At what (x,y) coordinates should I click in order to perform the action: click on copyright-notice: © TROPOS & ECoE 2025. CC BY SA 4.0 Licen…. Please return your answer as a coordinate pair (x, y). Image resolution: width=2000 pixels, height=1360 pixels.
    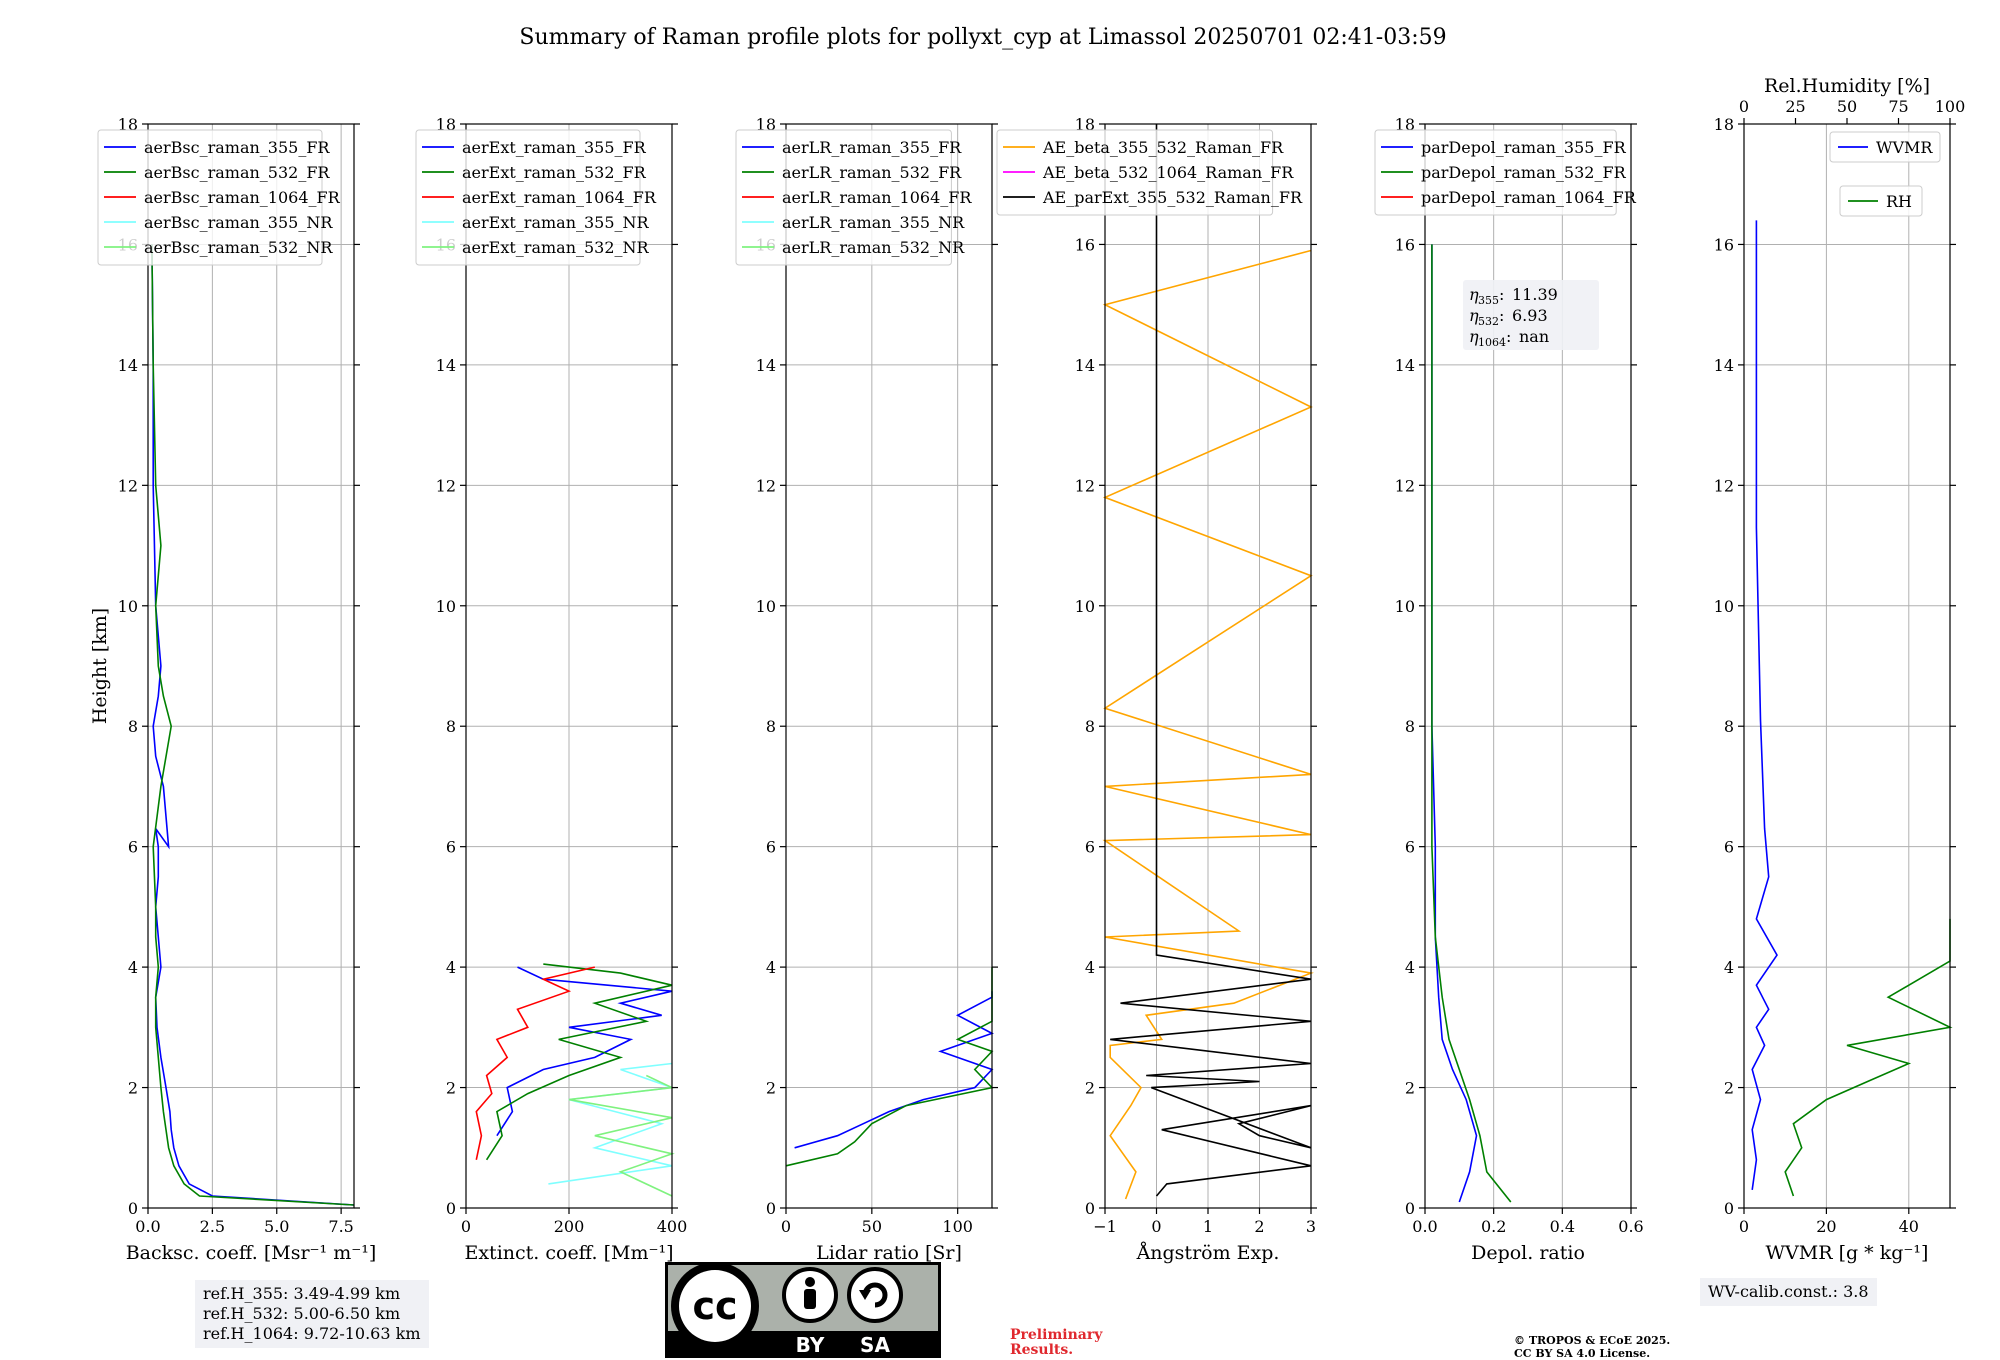
    Looking at the image, I should click on (1592, 1347).